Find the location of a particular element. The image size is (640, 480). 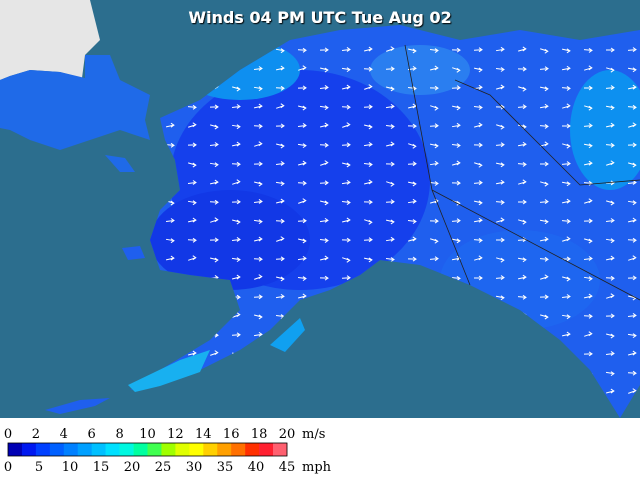

mph-tick-label: 0 is located at coordinates (8, 467).